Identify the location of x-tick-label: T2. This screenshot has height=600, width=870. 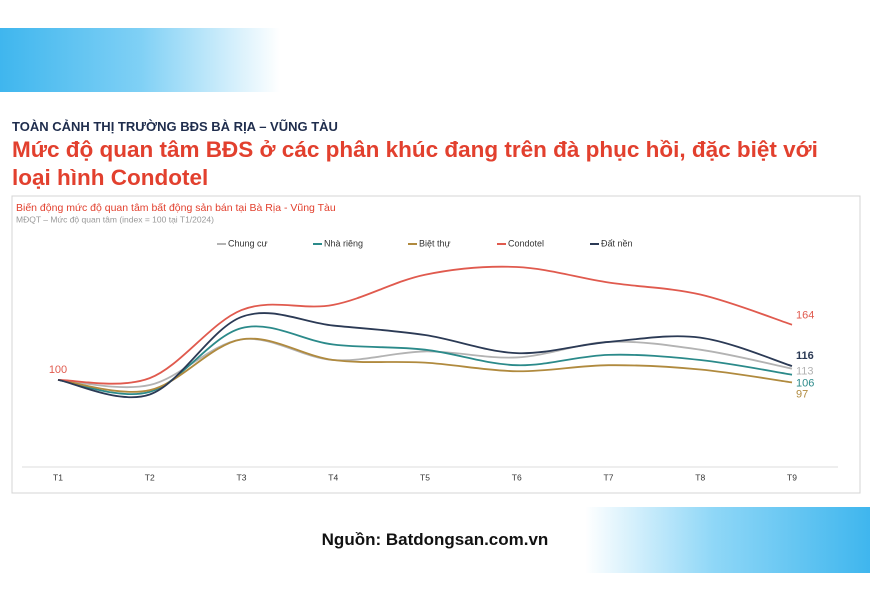
(150, 477).